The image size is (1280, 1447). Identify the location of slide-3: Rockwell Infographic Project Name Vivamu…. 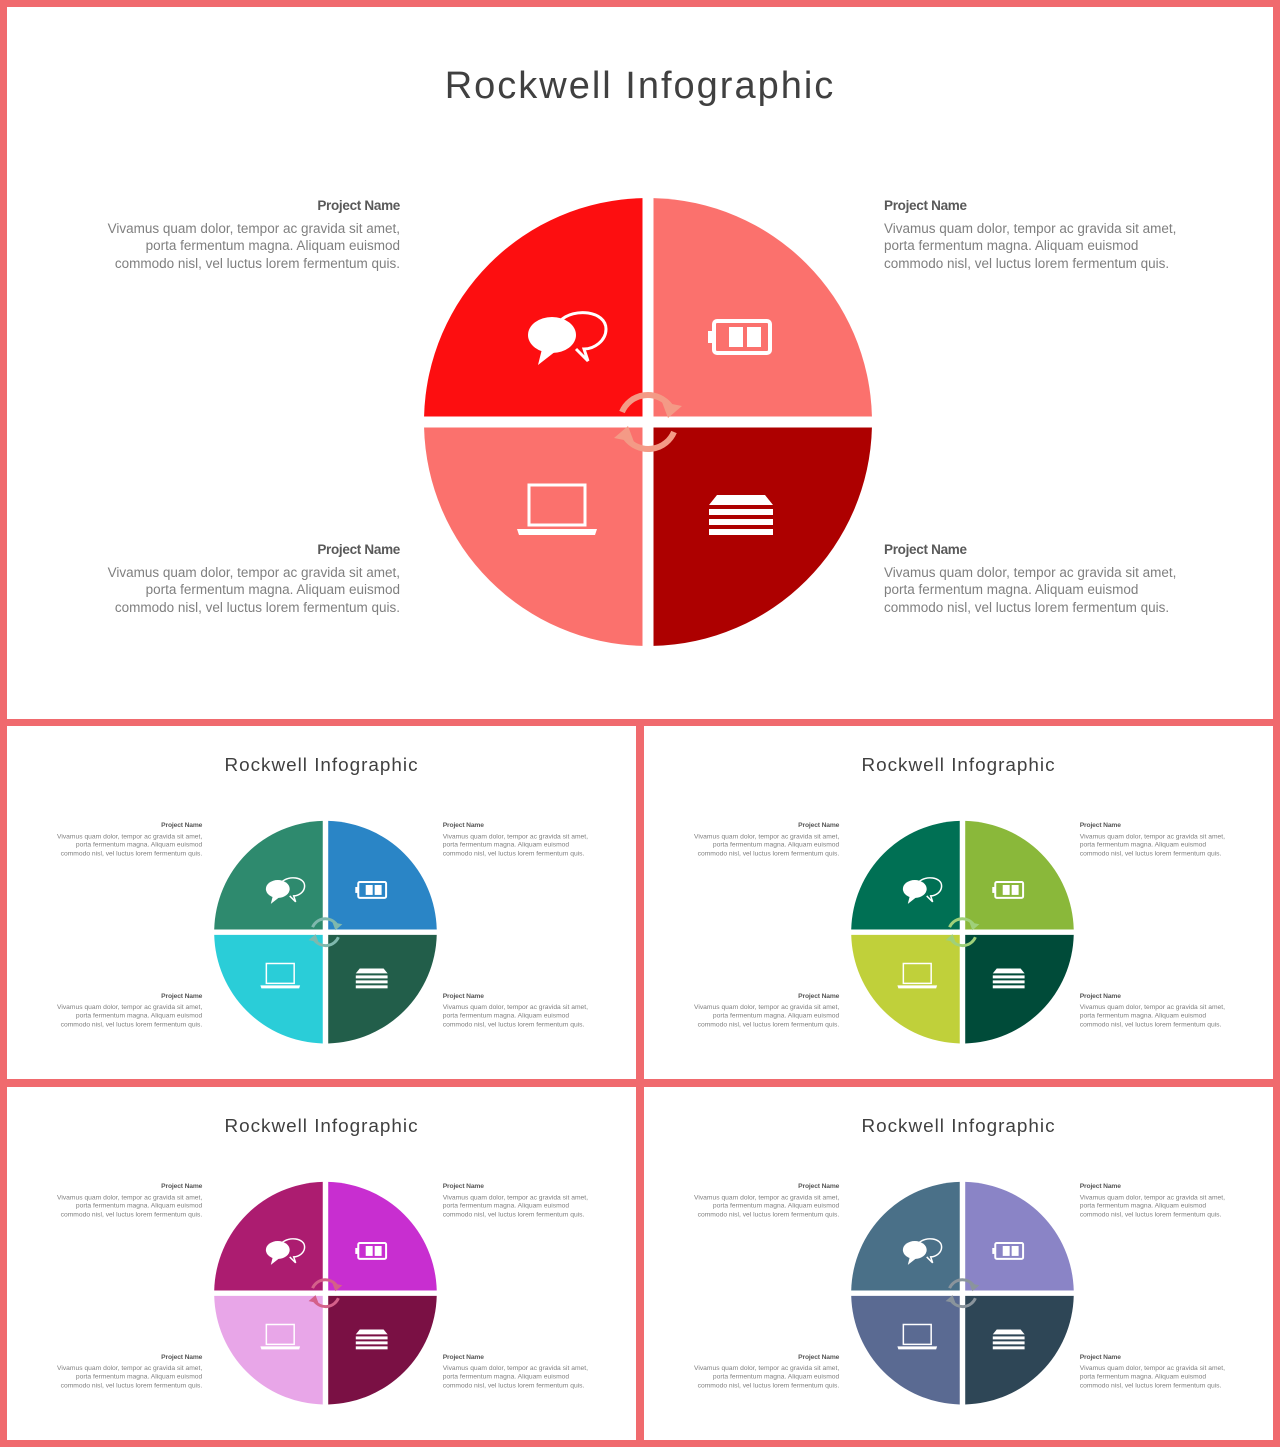
(958, 902).